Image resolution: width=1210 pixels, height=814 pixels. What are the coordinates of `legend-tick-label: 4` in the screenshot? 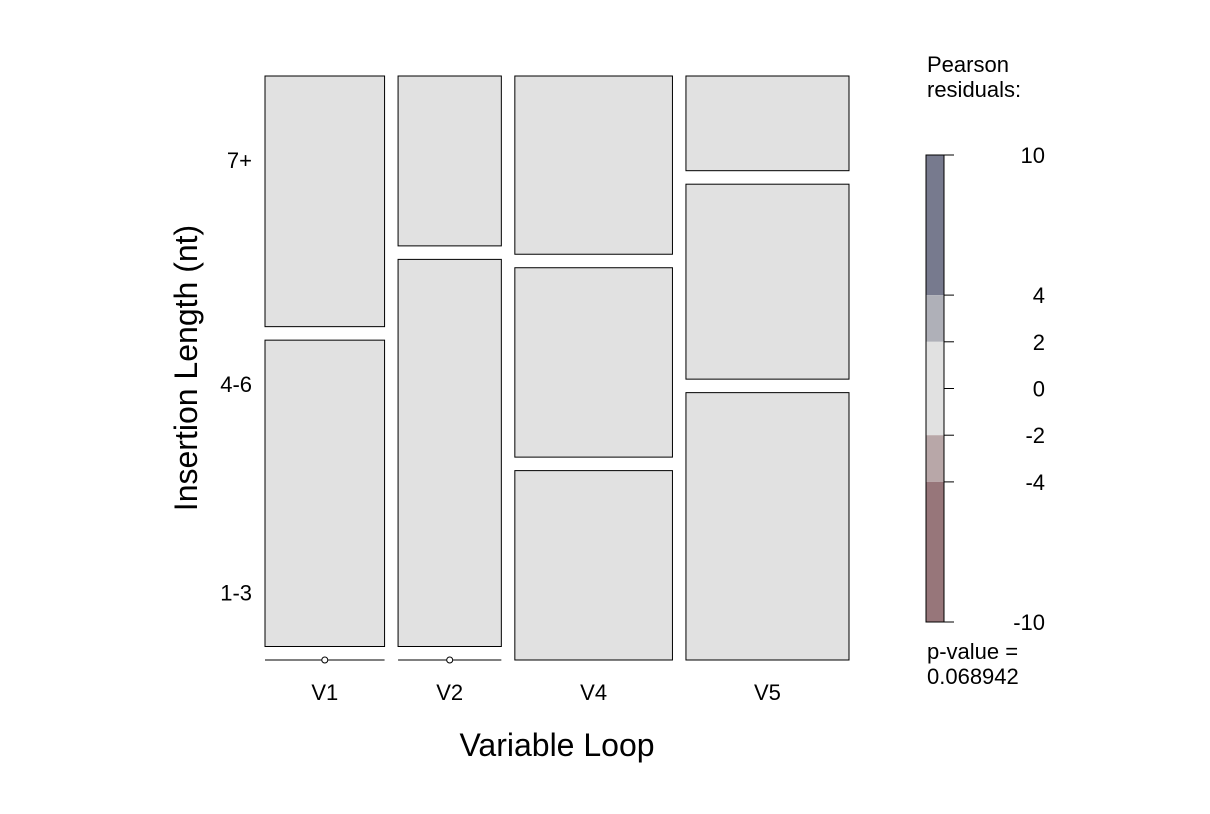 It's located at (1039, 295).